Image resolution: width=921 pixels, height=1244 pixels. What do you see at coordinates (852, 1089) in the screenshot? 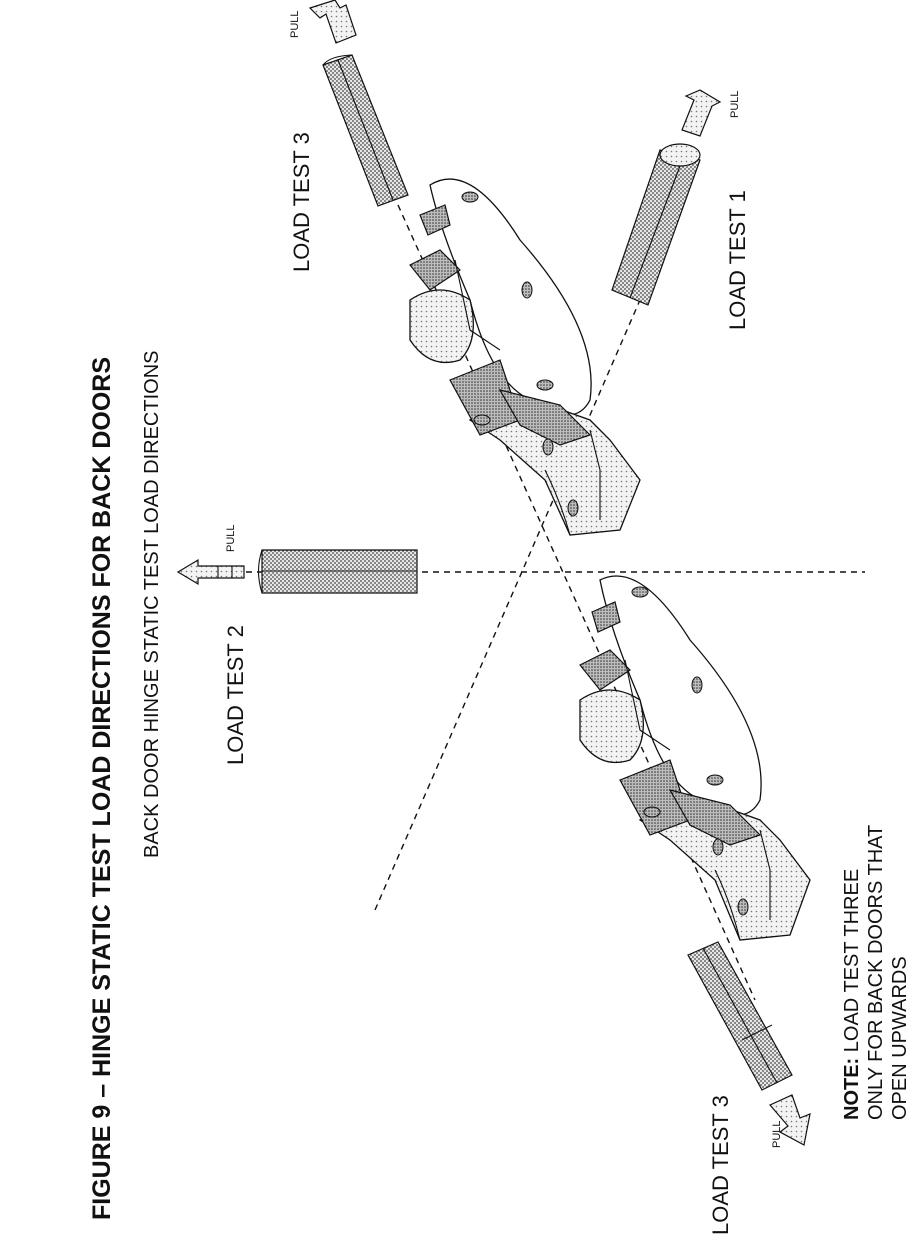
I see `note-bold: NOTE:` at bounding box center [852, 1089].